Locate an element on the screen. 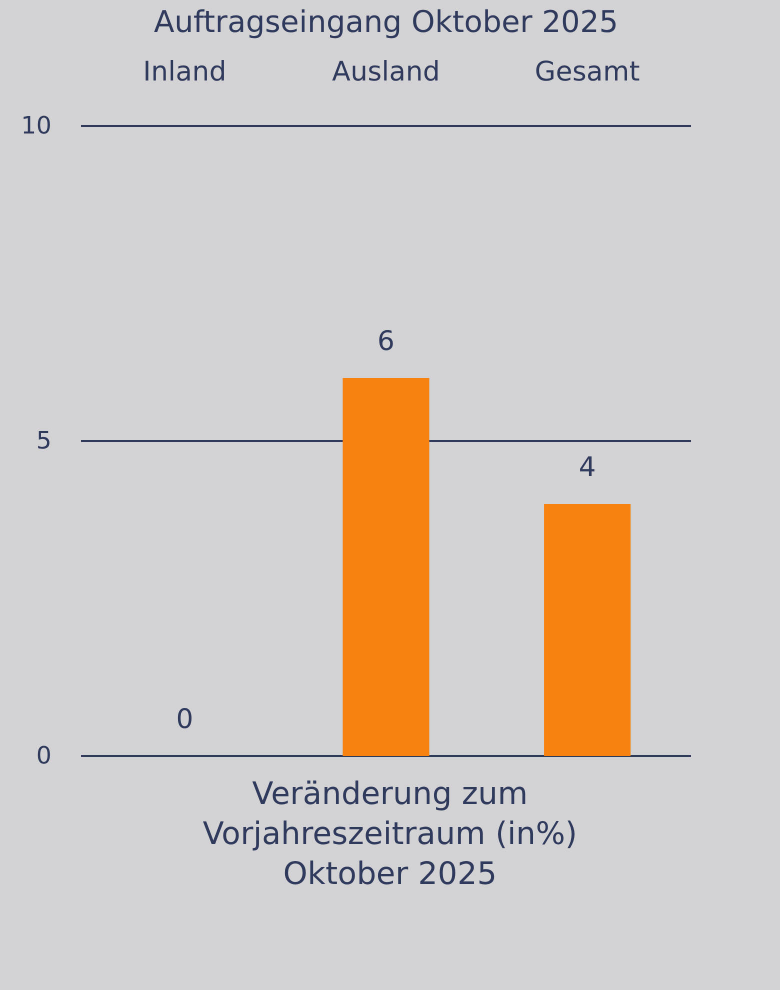  y-tick-label: 0 is located at coordinates (44, 756).